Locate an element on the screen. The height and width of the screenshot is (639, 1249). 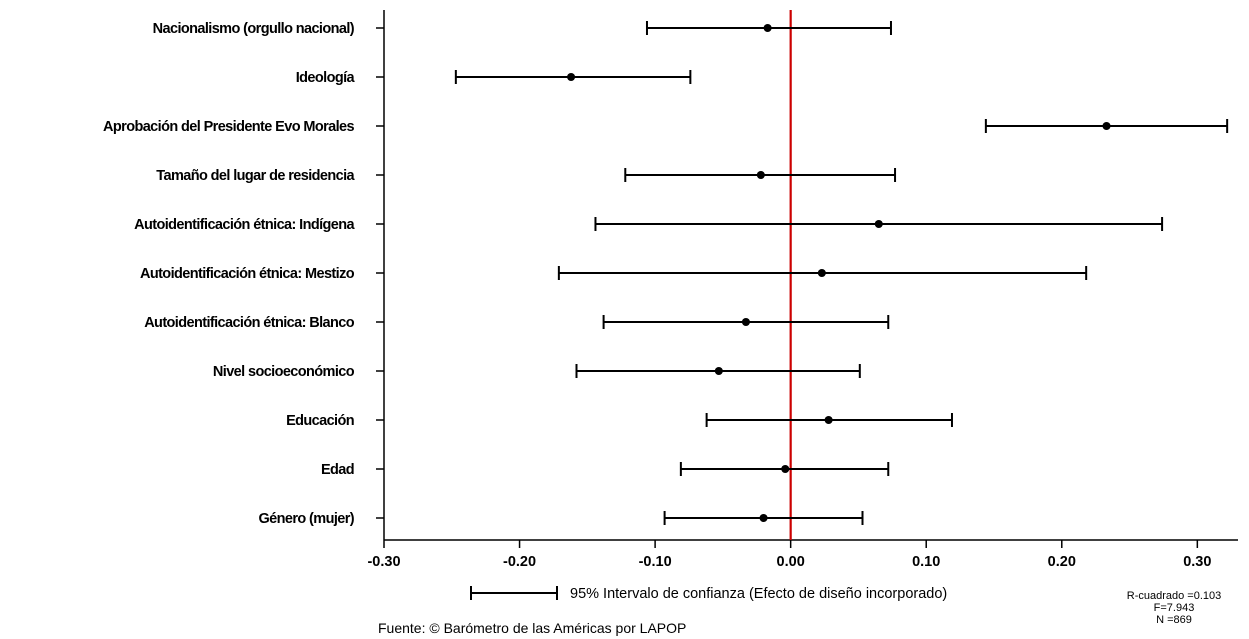
x-tick-label: -0.20 is located at coordinates (519, 562).